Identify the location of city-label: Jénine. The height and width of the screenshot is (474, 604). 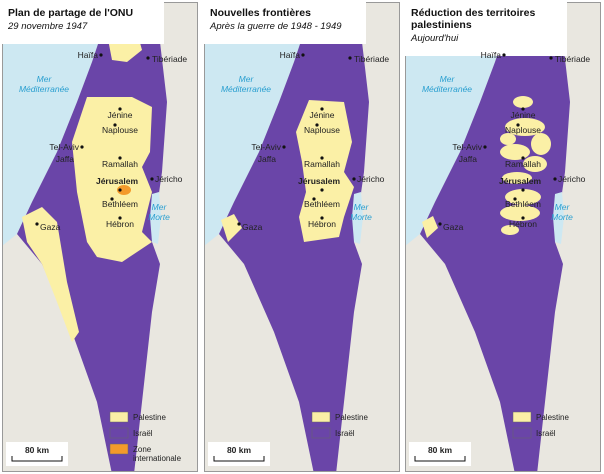
(522, 115).